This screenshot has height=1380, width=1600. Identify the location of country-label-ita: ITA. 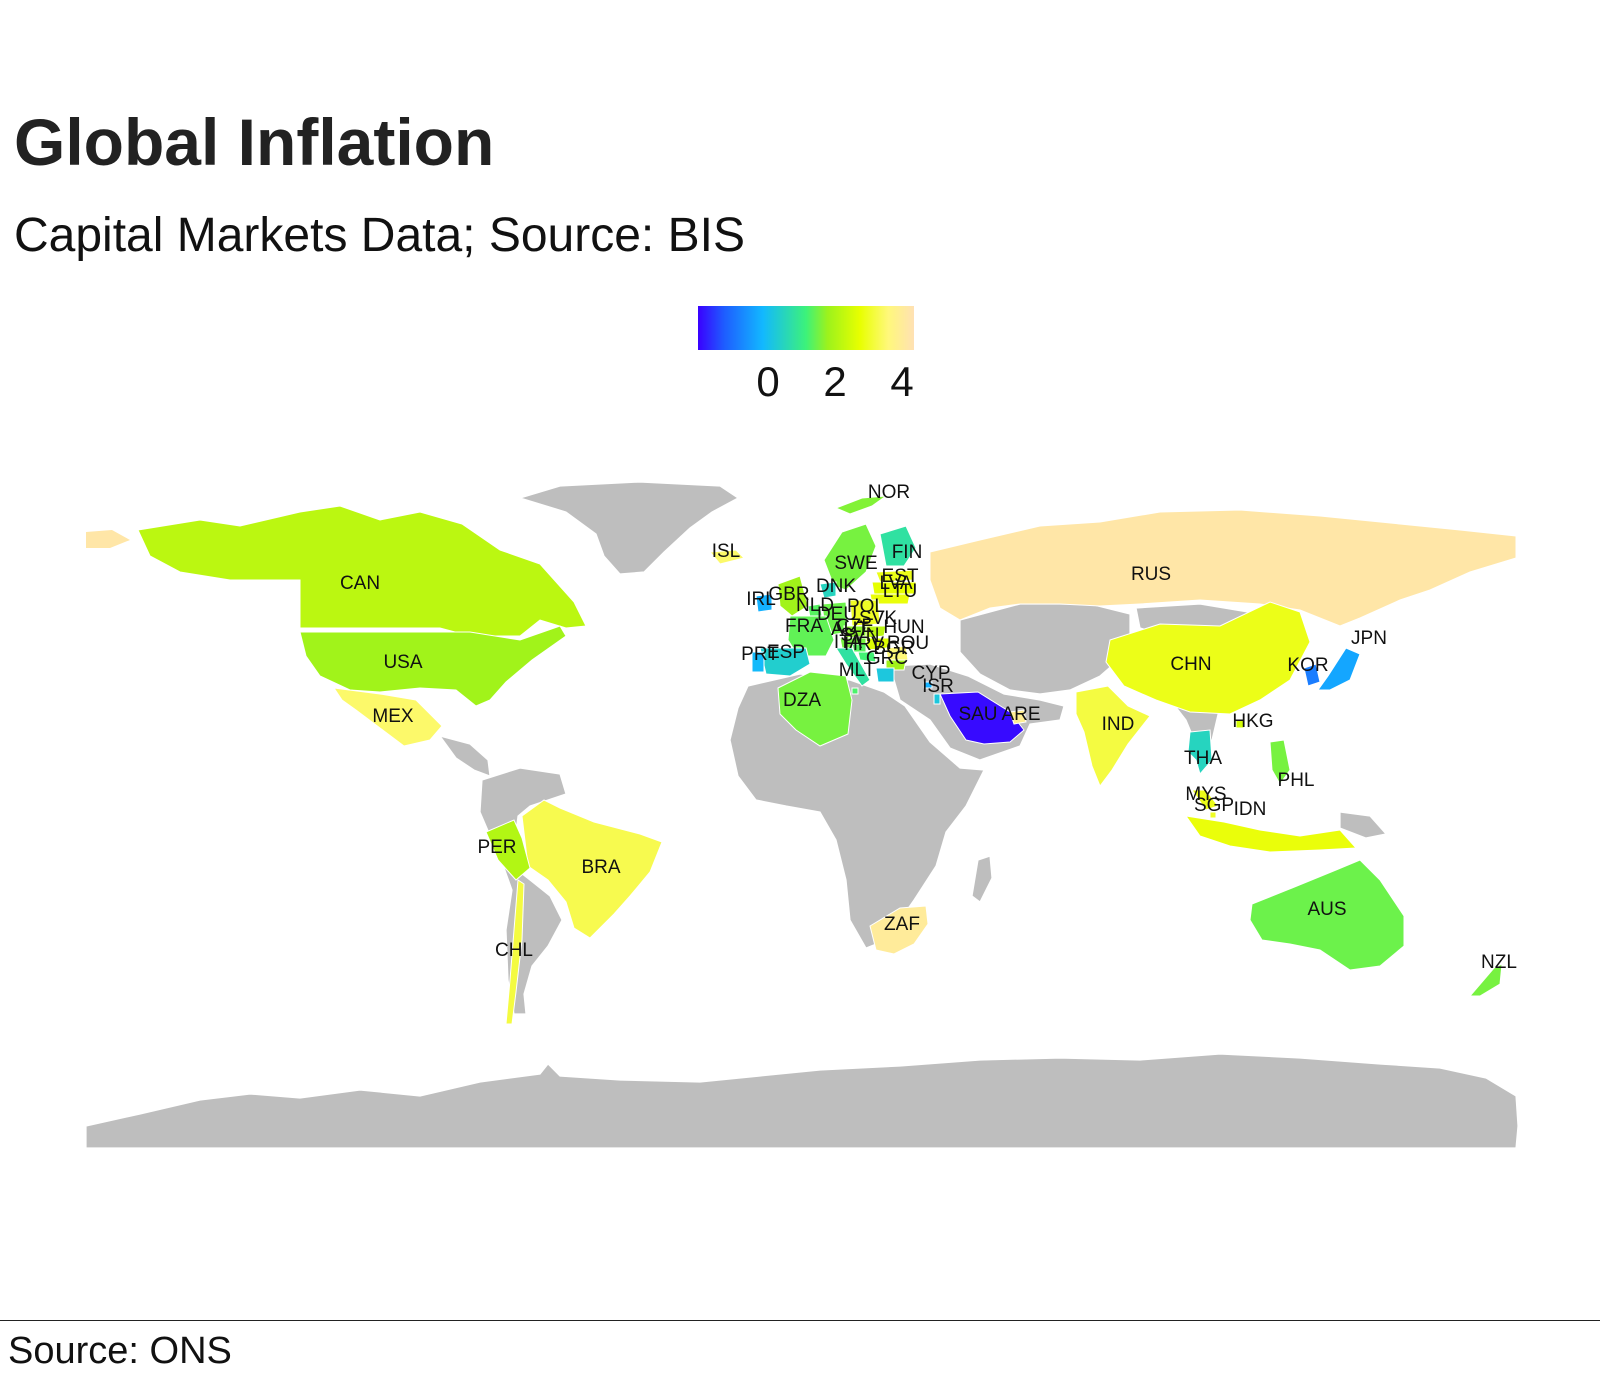
(848, 642).